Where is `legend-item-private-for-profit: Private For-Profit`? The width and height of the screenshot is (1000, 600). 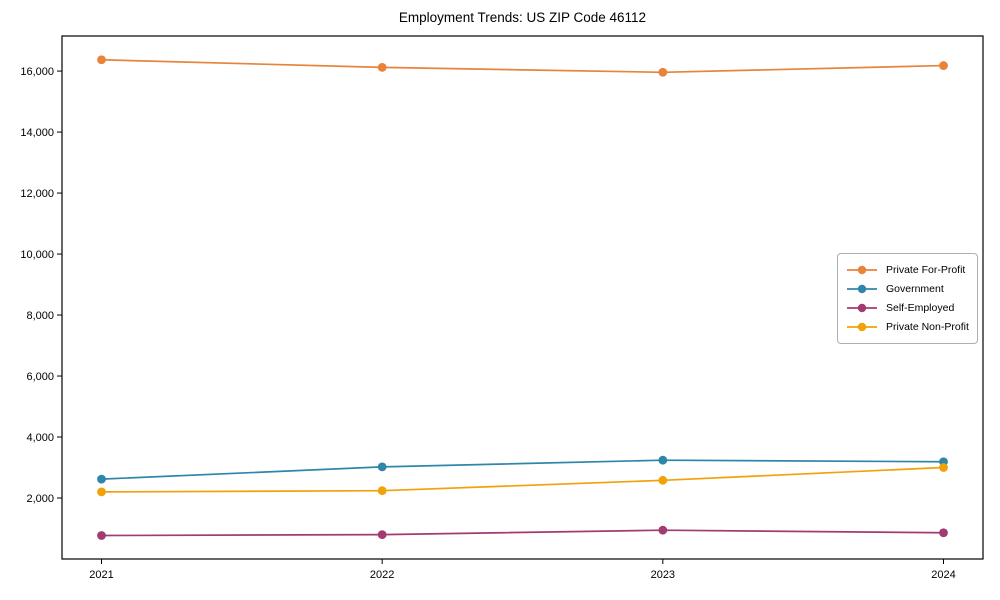
legend-item-private-for-profit: Private For-Profit is located at coordinates (907, 270).